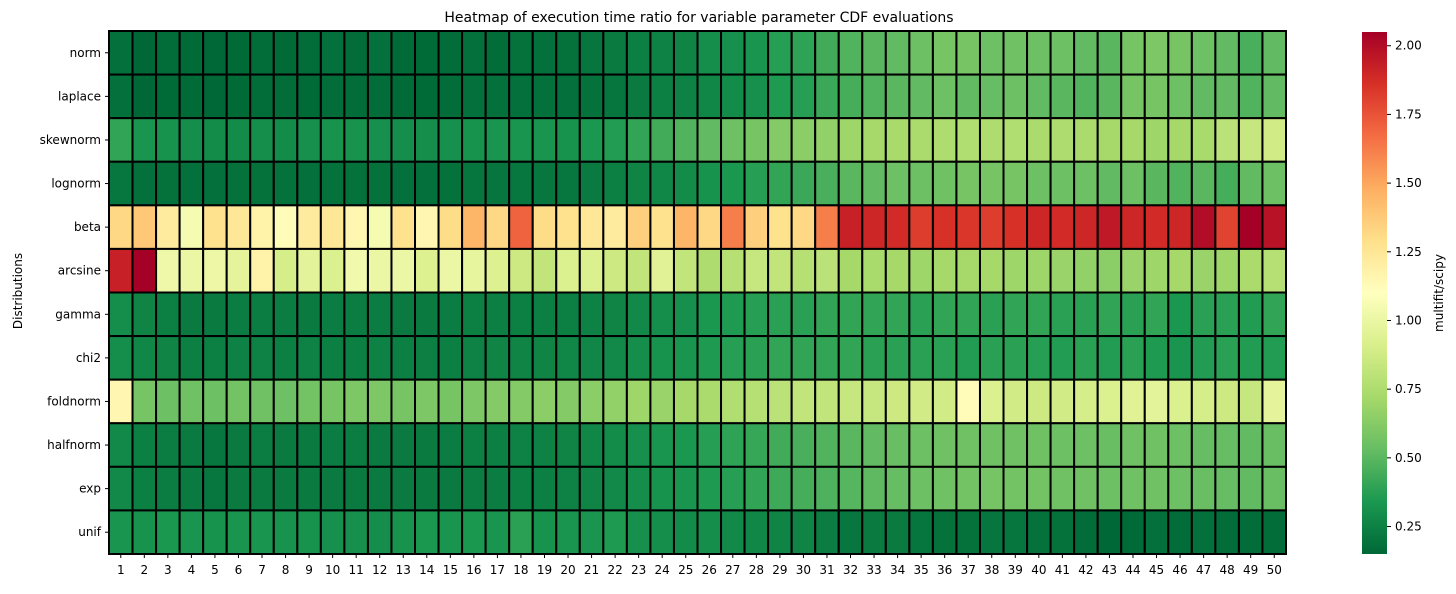 Image resolution: width=1456 pixels, height=594 pixels. What do you see at coordinates (1408, 527) in the screenshot?
I see `colorbar-tick-label: 0.25` at bounding box center [1408, 527].